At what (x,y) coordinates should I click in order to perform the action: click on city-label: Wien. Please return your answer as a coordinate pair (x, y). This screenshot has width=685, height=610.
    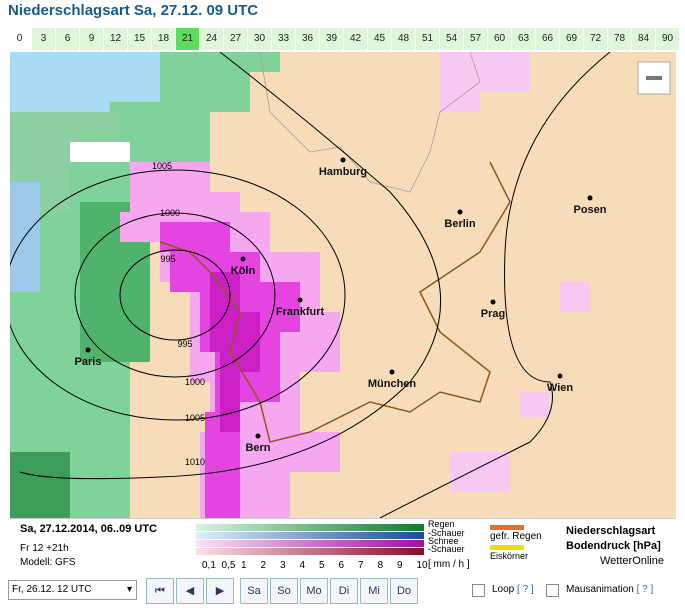
    Looking at the image, I should click on (560, 388).